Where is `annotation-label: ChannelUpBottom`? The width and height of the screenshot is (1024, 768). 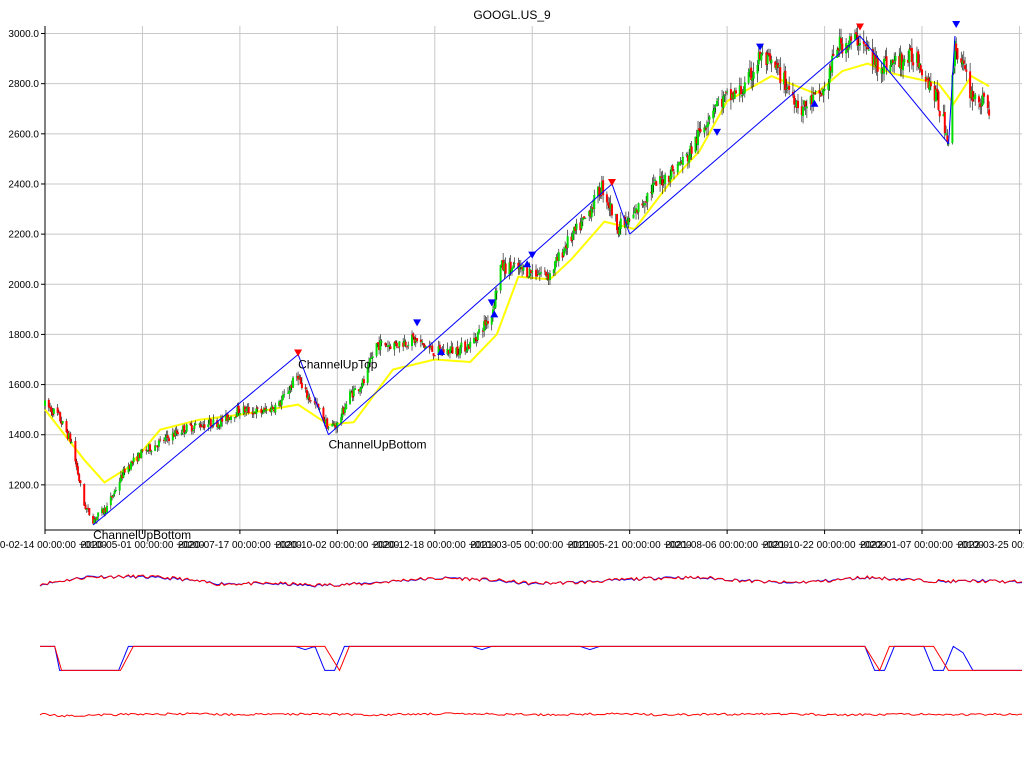 annotation-label: ChannelUpBottom is located at coordinates (142, 535).